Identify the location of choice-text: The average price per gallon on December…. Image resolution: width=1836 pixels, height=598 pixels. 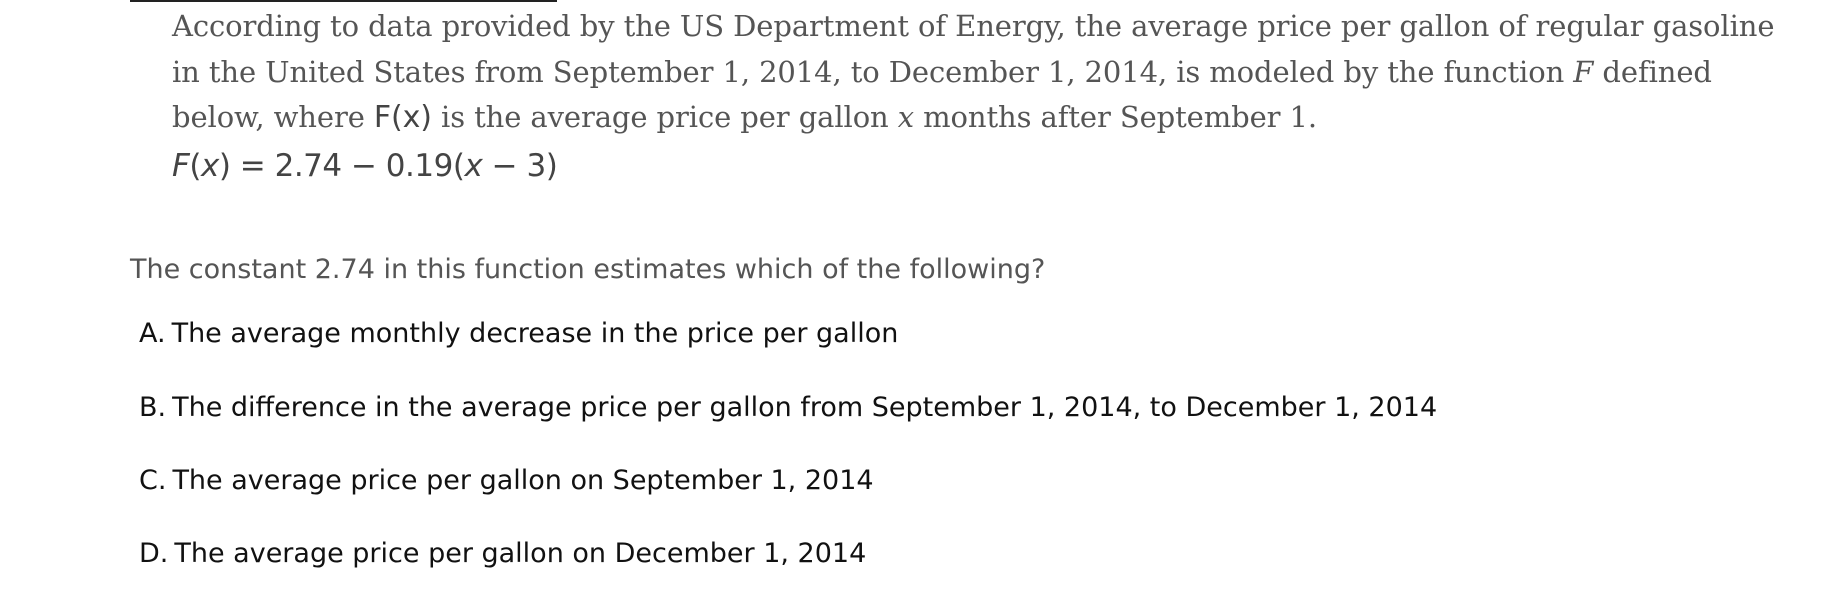
(520, 553).